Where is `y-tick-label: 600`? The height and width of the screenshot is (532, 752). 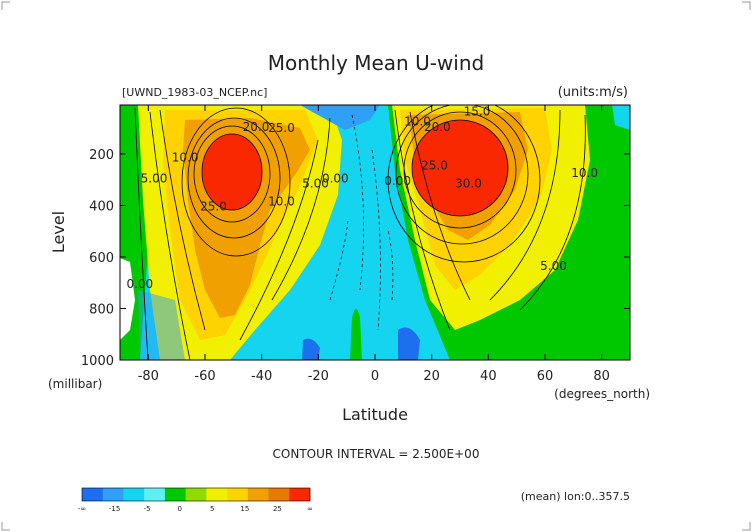 y-tick-label: 600 is located at coordinates (101, 258).